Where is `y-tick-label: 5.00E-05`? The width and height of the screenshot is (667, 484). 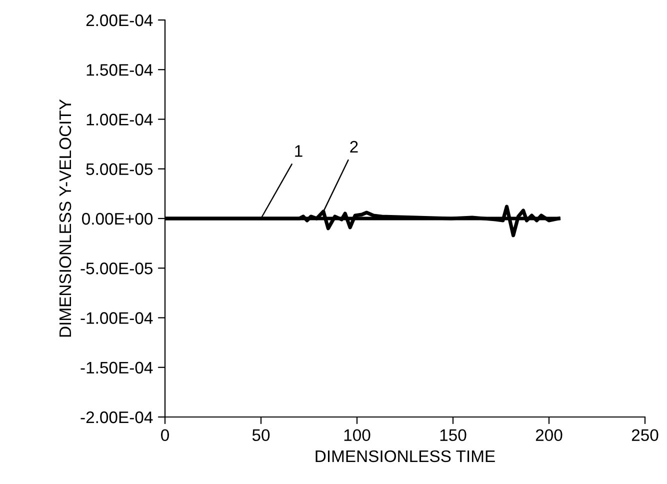 y-tick-label: 5.00E-05 is located at coordinates (119, 169).